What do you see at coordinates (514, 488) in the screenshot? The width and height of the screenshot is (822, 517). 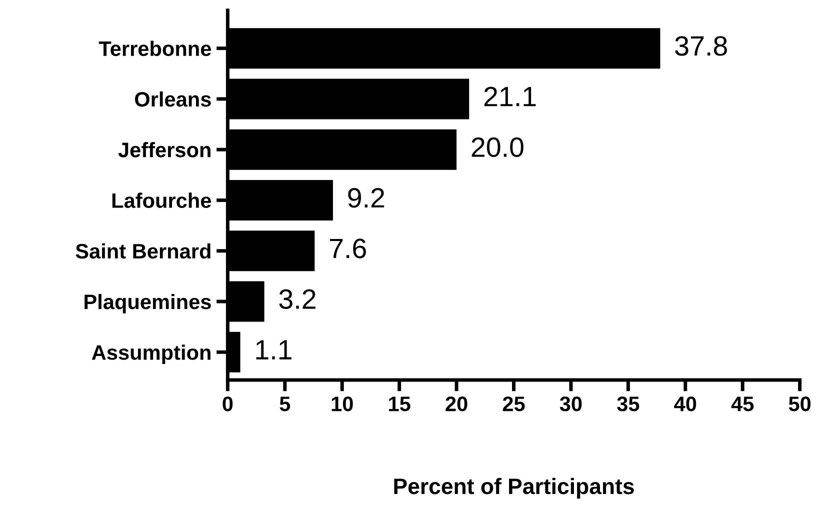 I see `x-axis-title: Percent of Participants` at bounding box center [514, 488].